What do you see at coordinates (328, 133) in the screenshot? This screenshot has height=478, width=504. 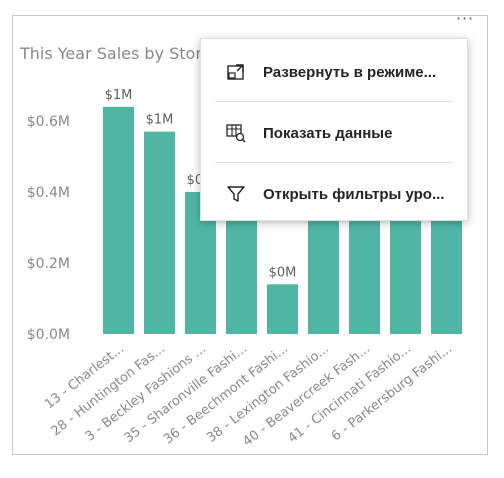 I see `menu-item-label: Показать данные` at bounding box center [328, 133].